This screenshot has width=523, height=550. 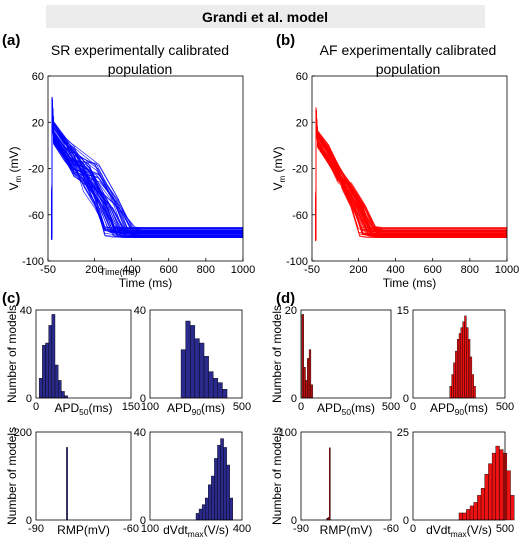 I want to click on ap-af-xtick-label: 600, so click(x=433, y=270).